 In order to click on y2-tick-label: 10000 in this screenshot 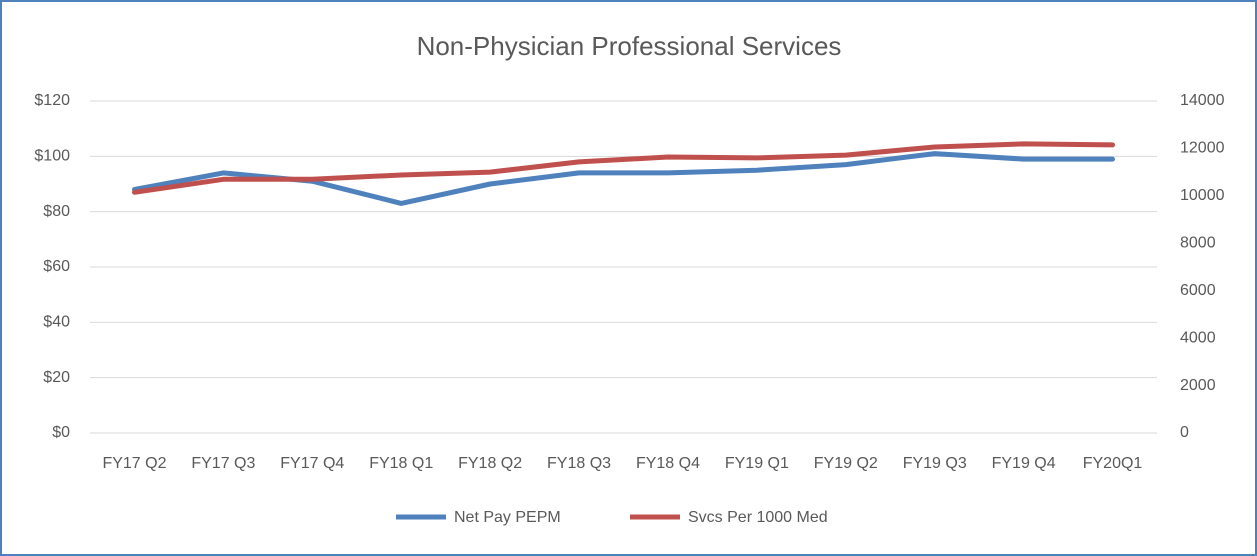, I will do `click(1202, 195)`.